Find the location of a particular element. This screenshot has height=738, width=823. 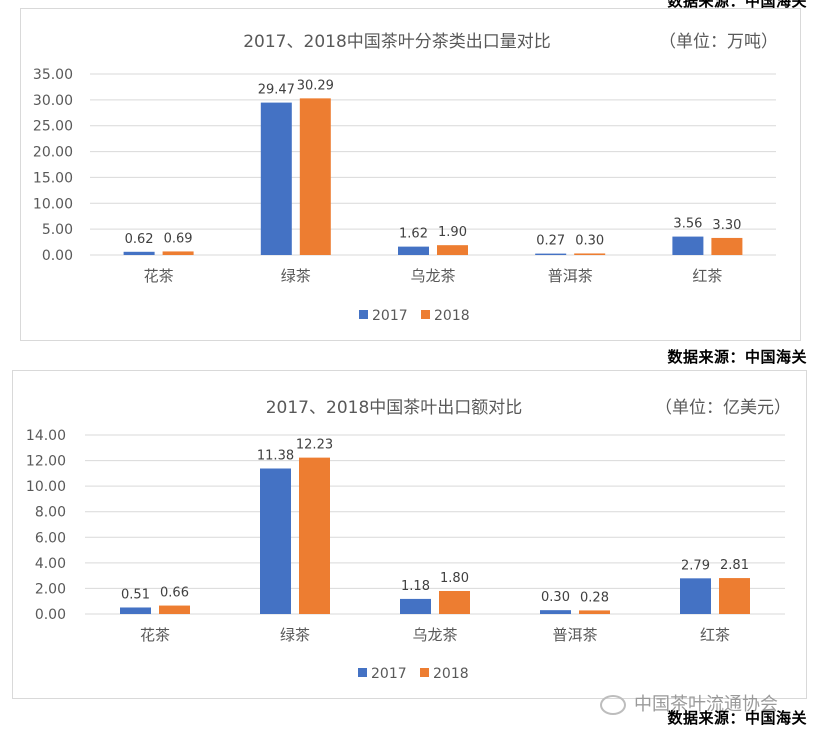

y-tick-label: 35.00 is located at coordinates (53, 75).